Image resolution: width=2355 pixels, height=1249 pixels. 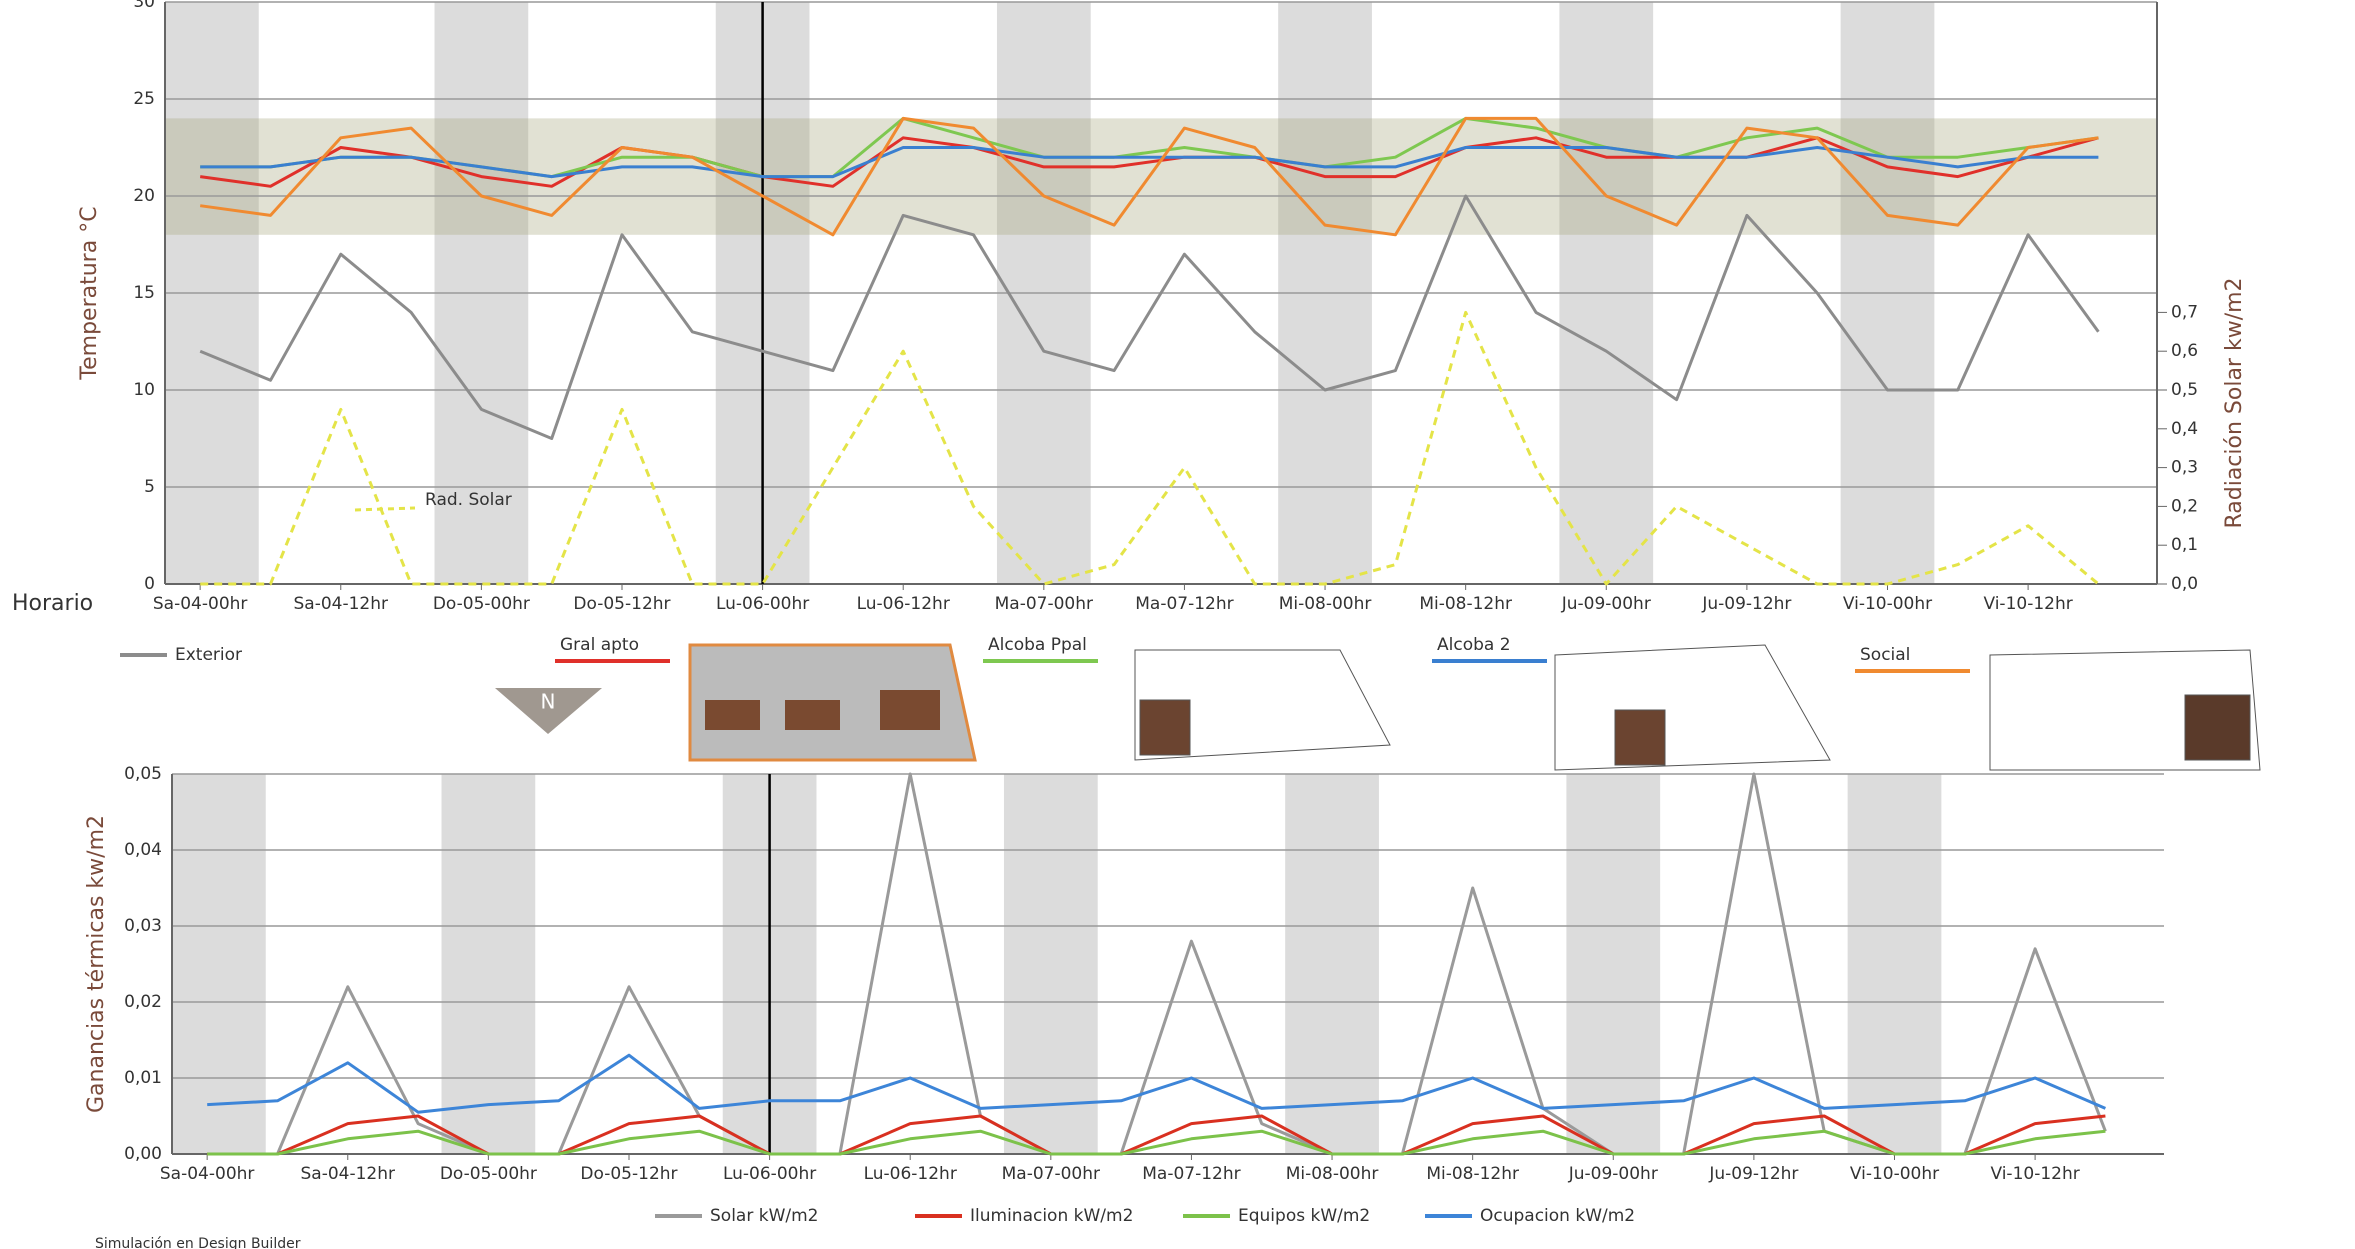 What do you see at coordinates (143, 1154) in the screenshot?
I see `y-tick-label: 0,00` at bounding box center [143, 1154].